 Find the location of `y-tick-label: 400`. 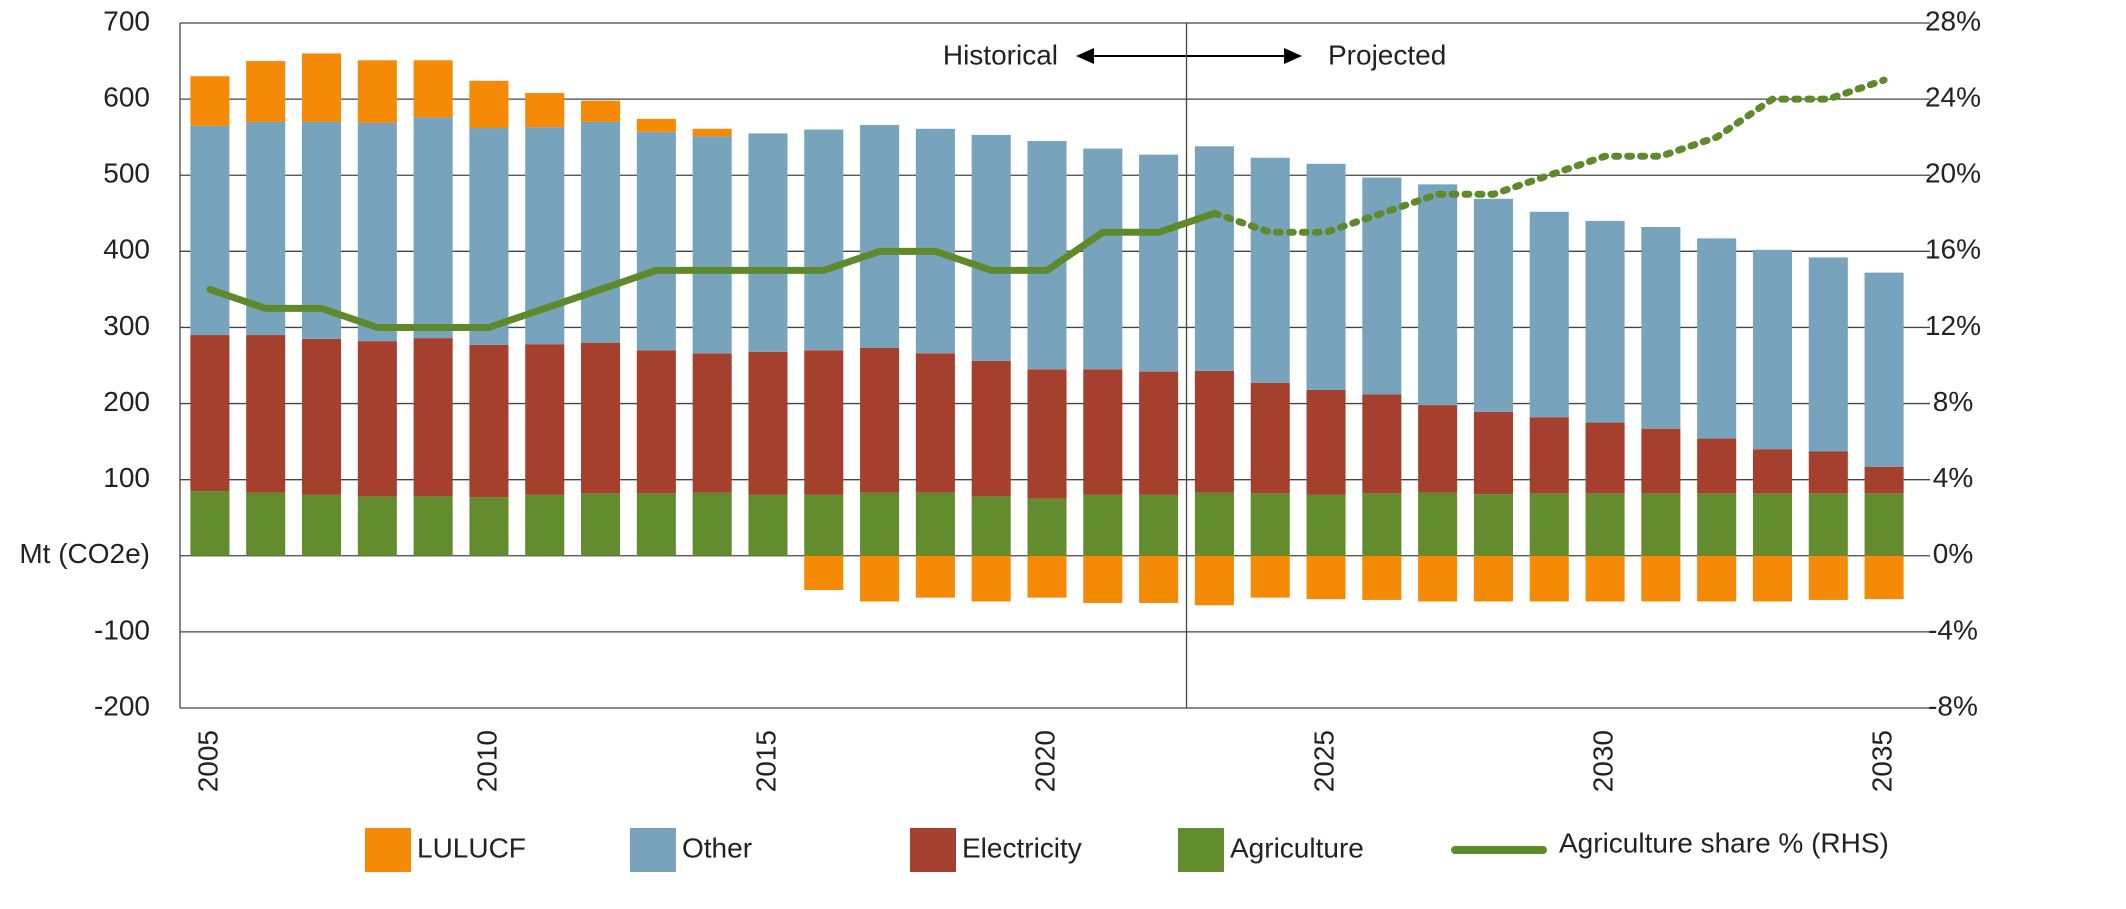

y-tick-label: 400 is located at coordinates (126, 249).